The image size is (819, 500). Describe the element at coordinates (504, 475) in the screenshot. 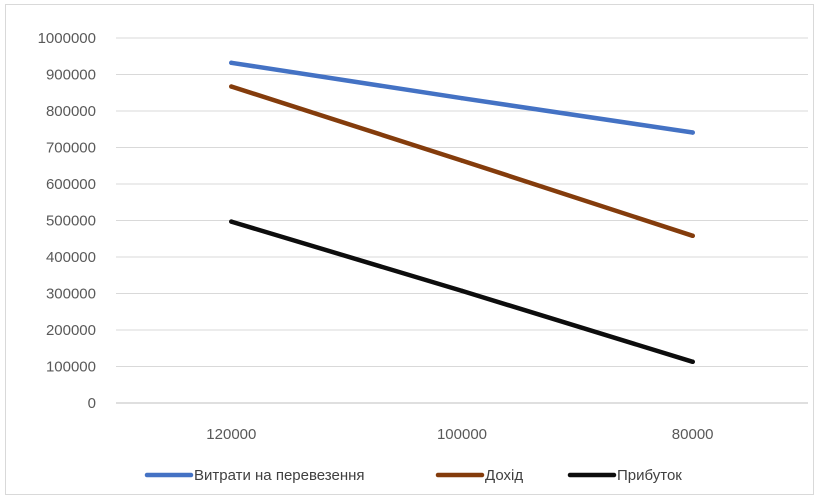

I see `legend-label: Дохід` at that location.